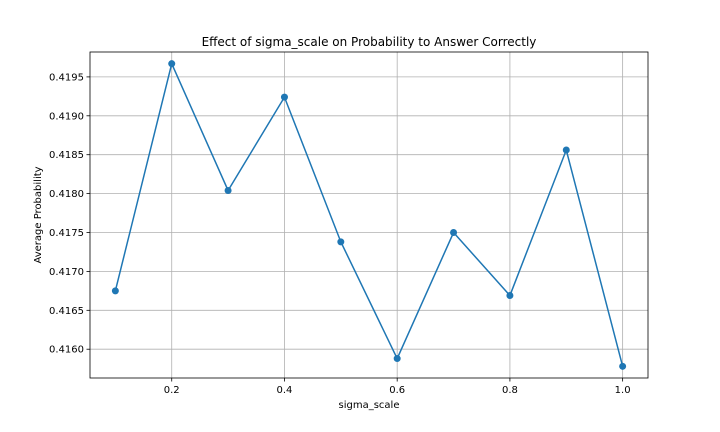  What do you see at coordinates (66, 350) in the screenshot?
I see `y-tick-label: 0.4160` at bounding box center [66, 350].